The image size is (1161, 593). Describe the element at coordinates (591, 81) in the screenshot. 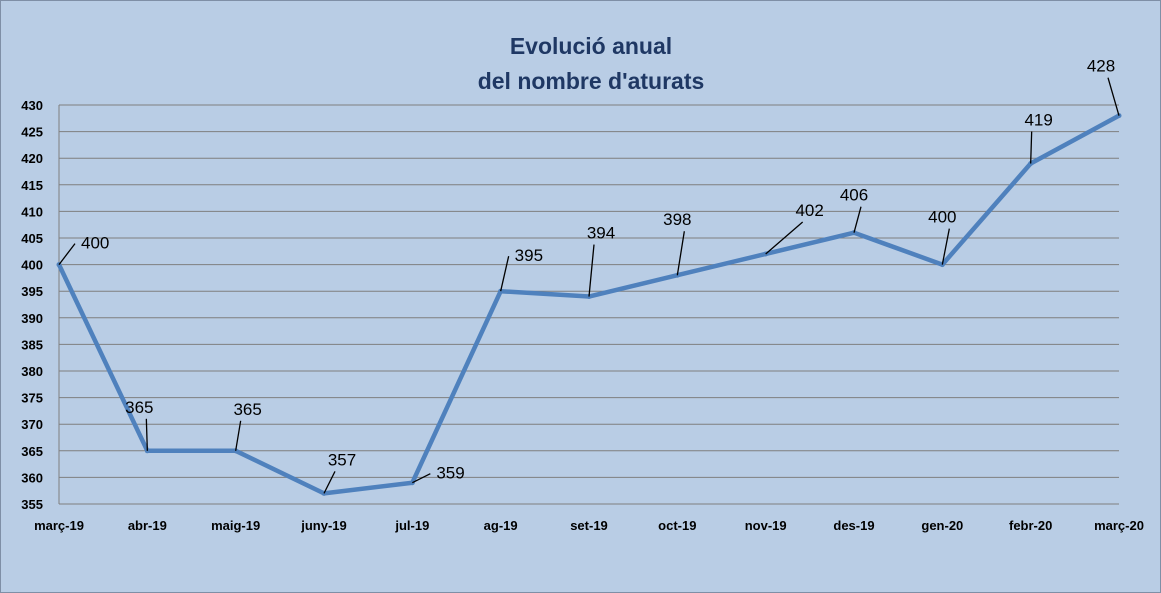

I see `chart-title-line-2: del nombre d'aturats` at that location.